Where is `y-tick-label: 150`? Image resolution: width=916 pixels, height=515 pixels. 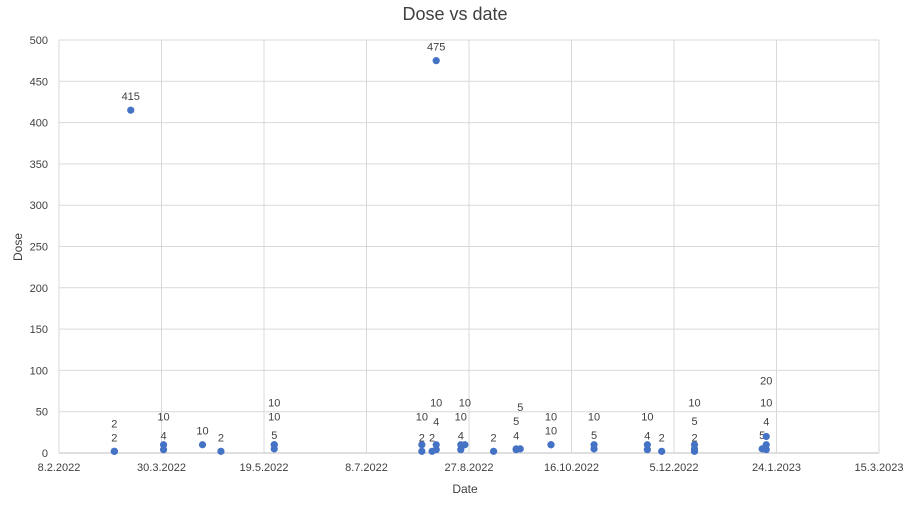 y-tick-label: 150 is located at coordinates (39, 330).